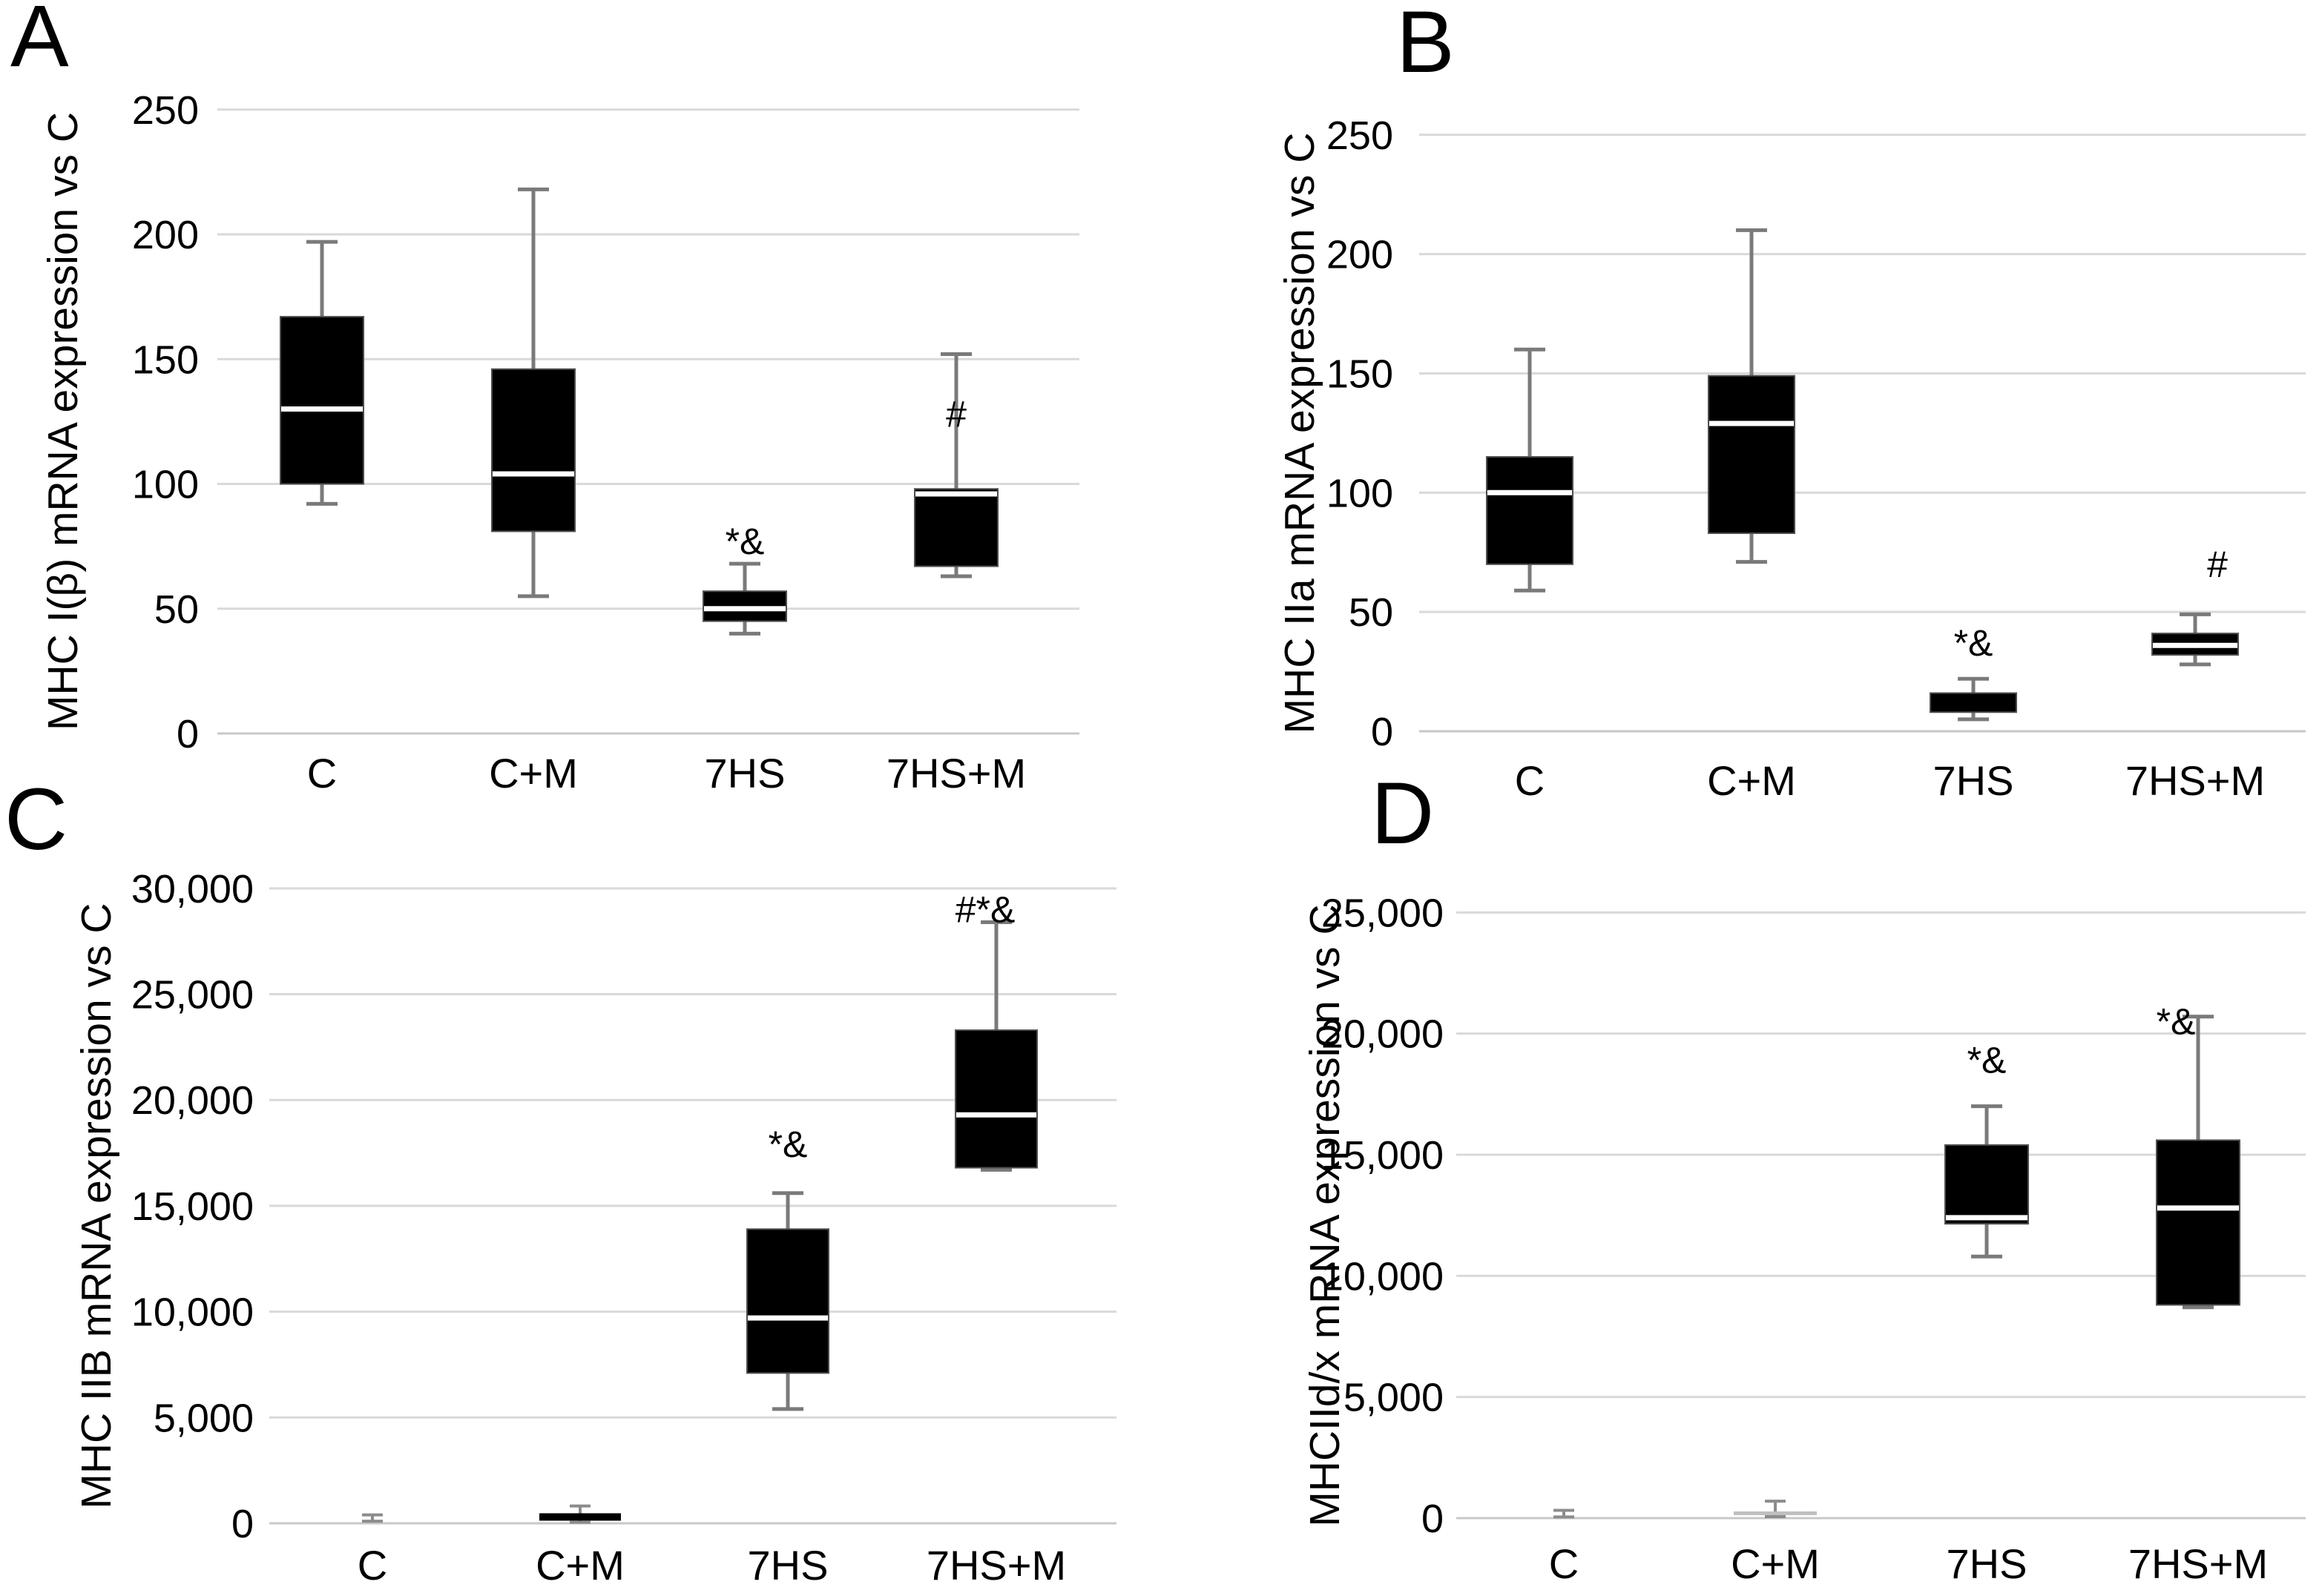  I want to click on panel-label-c: C, so click(36, 819).